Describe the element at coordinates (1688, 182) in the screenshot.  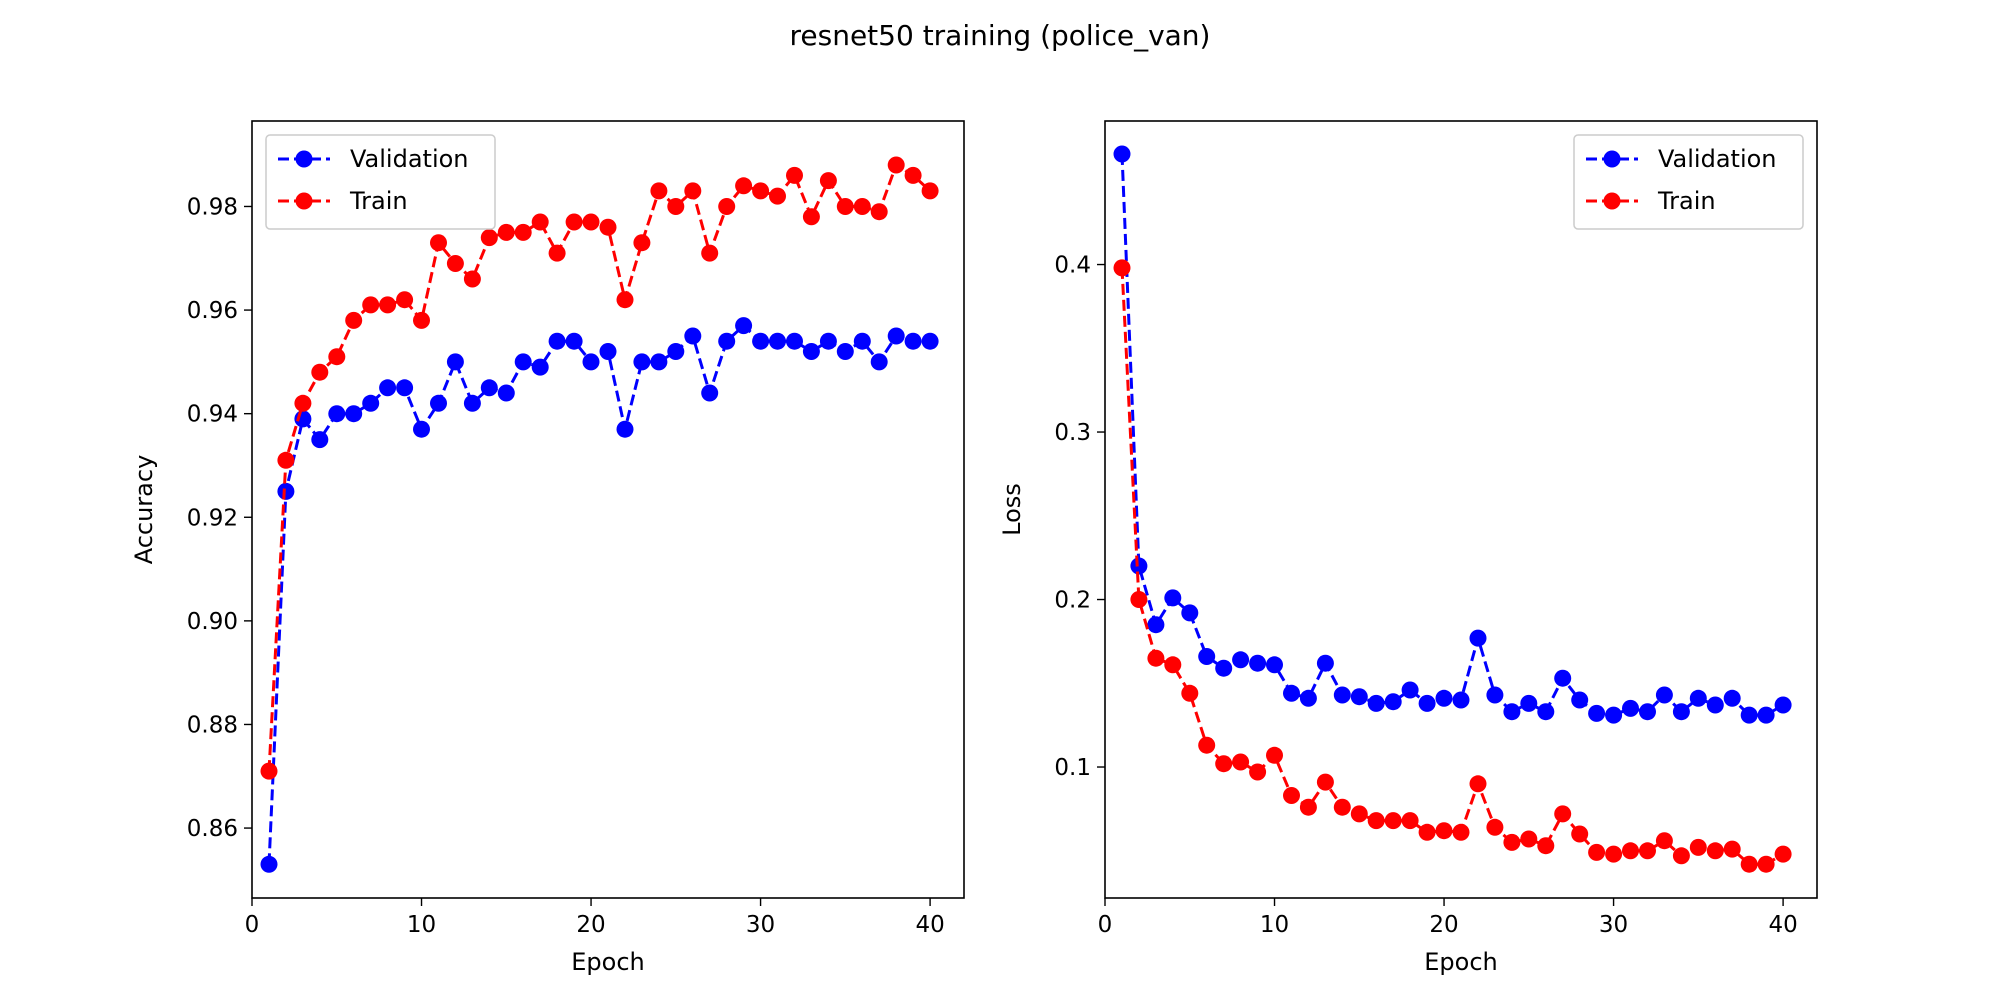
I see `loss-legend-box` at that location.